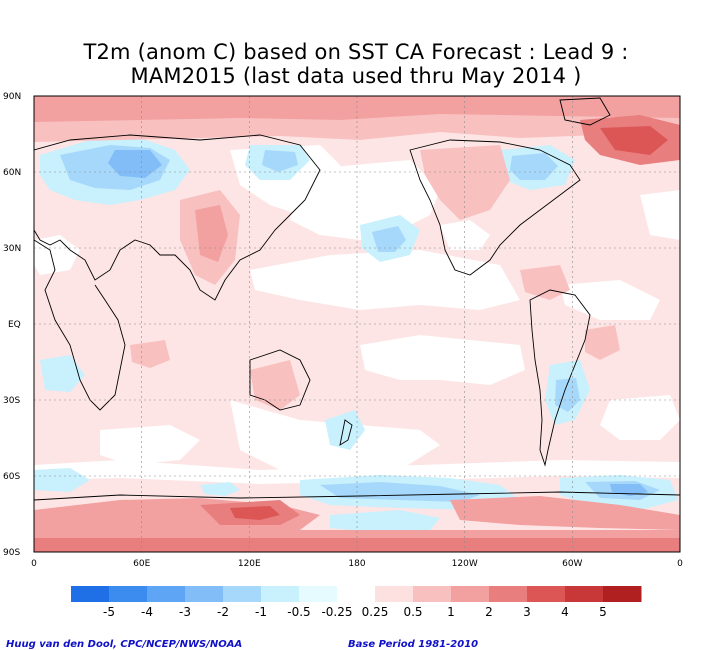 The width and height of the screenshot is (712, 650). I want to click on author-credit: Huug van den Dool, CPC/NCEP/NWS/NOAA, so click(124, 644).